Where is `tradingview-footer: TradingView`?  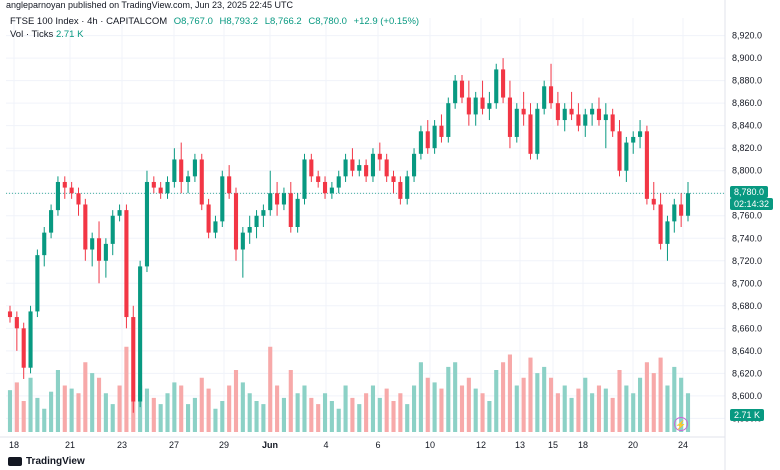 tradingview-footer: TradingView is located at coordinates (46, 461).